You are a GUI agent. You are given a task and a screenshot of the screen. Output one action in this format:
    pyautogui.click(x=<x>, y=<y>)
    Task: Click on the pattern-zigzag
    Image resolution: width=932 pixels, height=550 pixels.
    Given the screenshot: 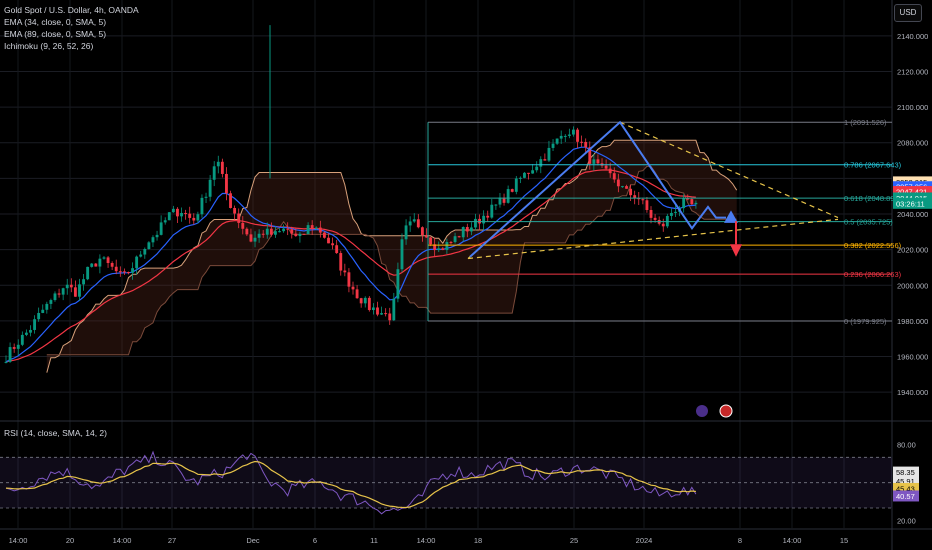 What is the action you would take?
    pyautogui.click(x=597, y=189)
    